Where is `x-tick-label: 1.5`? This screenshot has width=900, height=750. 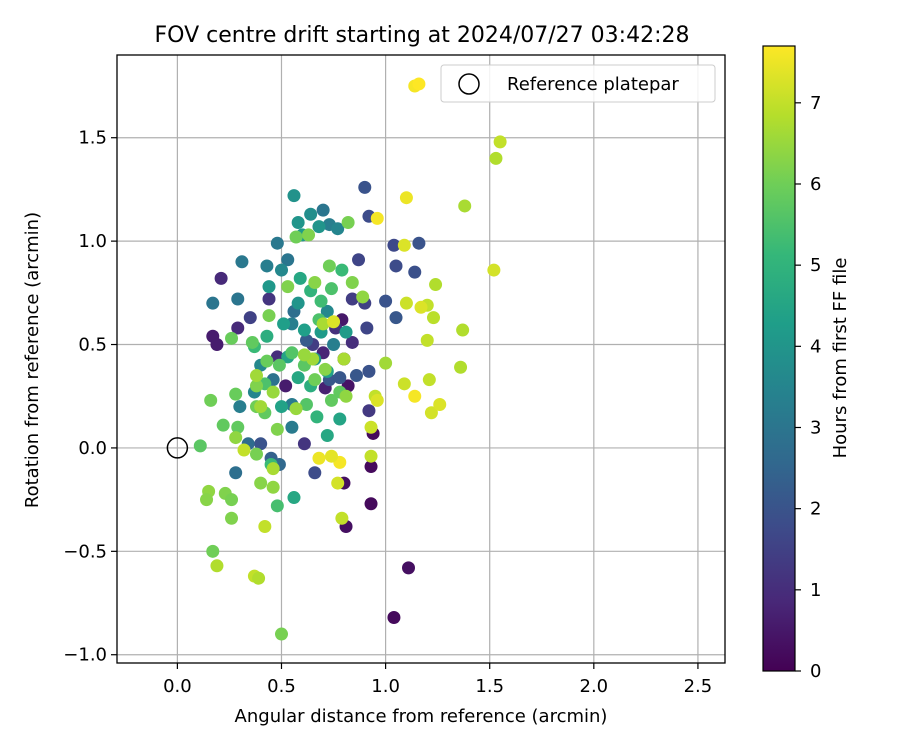 x-tick-label: 1.5 is located at coordinates (489, 686).